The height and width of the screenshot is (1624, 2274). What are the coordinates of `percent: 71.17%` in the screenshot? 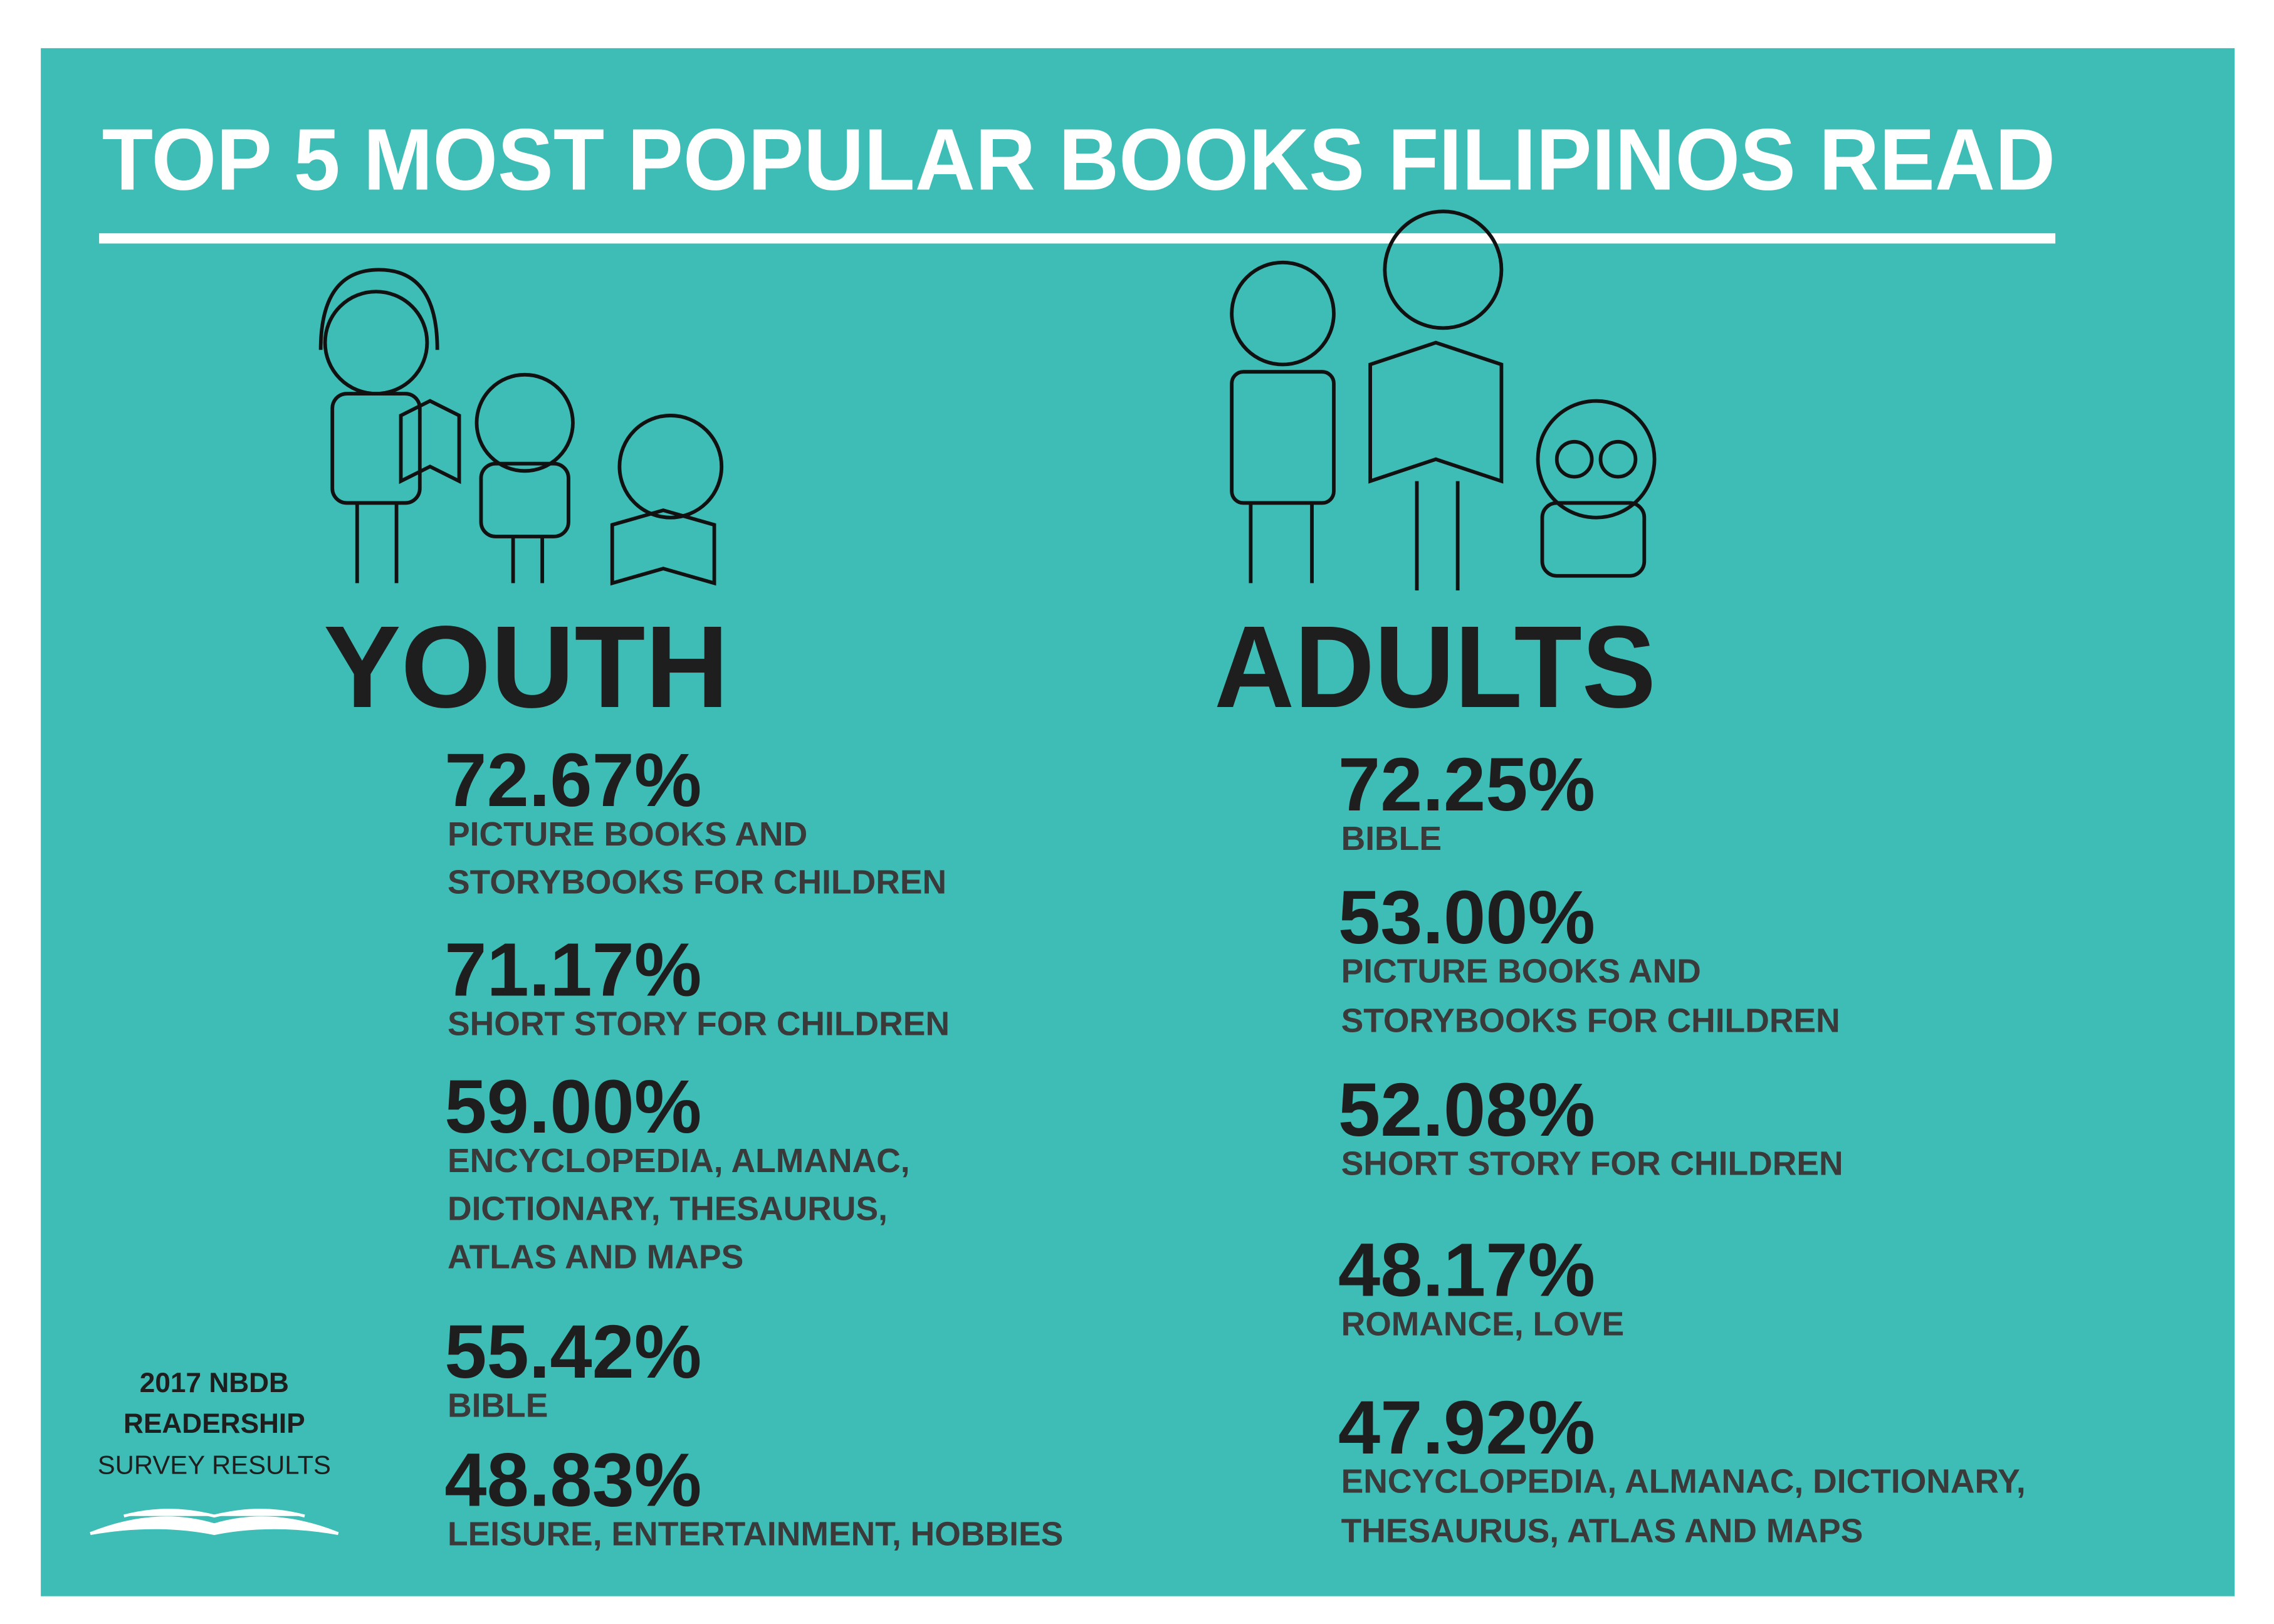 It's located at (573, 970).